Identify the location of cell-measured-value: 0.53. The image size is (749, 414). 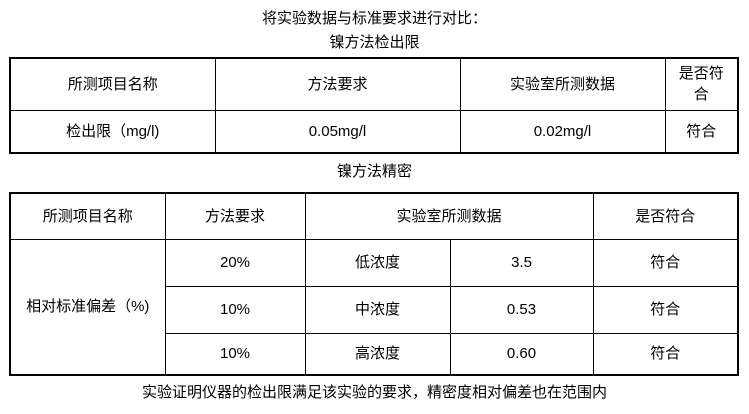
(521, 309).